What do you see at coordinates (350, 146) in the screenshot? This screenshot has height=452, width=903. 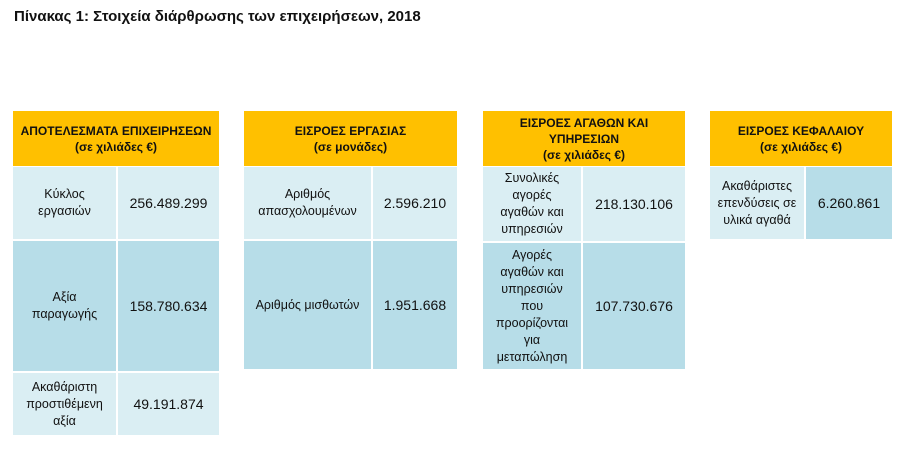 I see `header-unit: (σε μονάδες)` at bounding box center [350, 146].